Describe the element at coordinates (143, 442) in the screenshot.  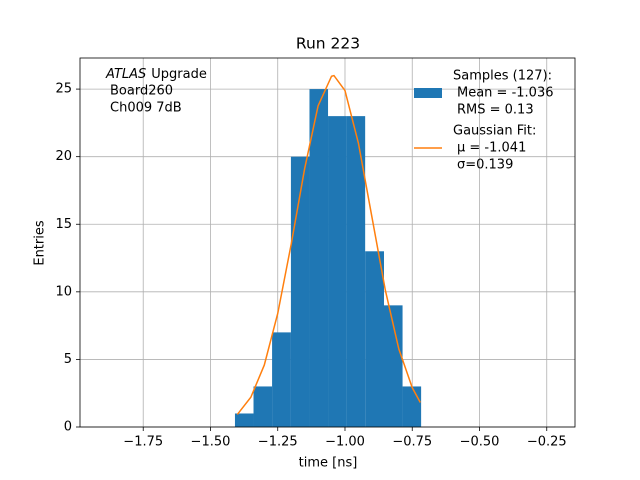
I see `x-tick-label: −1.75` at that location.